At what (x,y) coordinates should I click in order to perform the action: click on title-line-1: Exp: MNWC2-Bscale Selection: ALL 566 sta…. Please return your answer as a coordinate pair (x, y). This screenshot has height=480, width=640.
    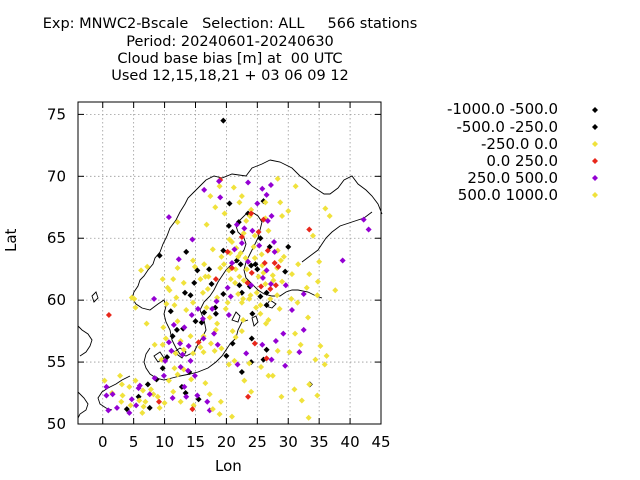
    Looking at the image, I should click on (230, 24).